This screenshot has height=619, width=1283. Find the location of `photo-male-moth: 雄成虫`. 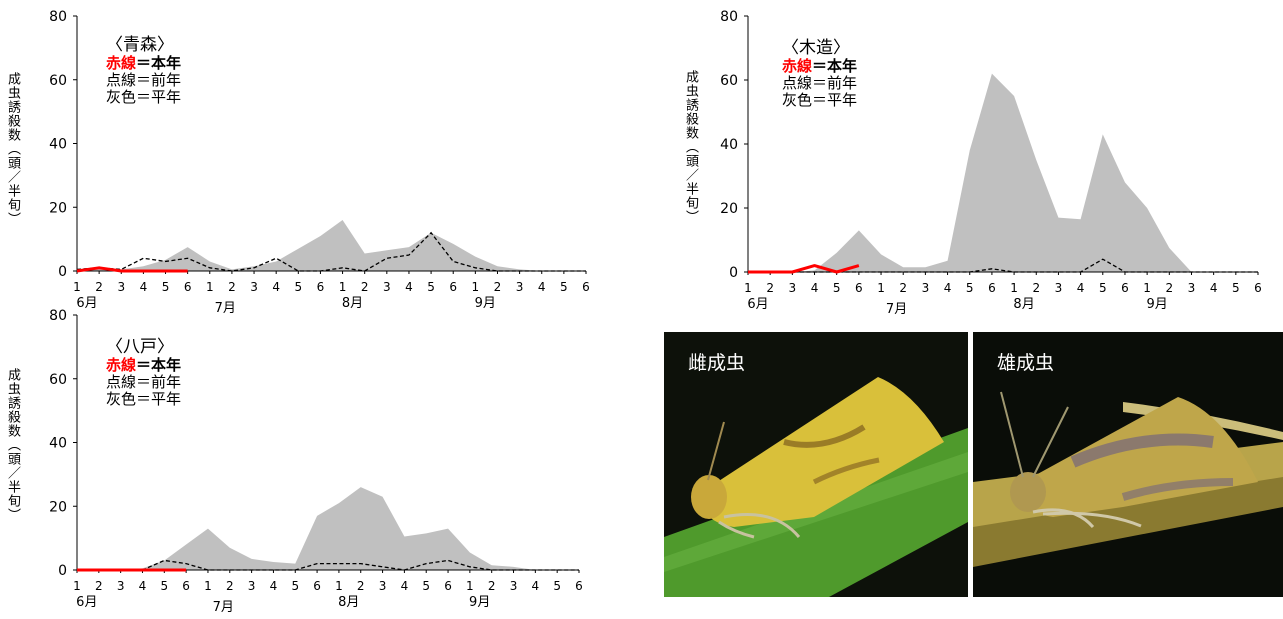

photo-male-moth: 雄成虫 is located at coordinates (1128, 464).